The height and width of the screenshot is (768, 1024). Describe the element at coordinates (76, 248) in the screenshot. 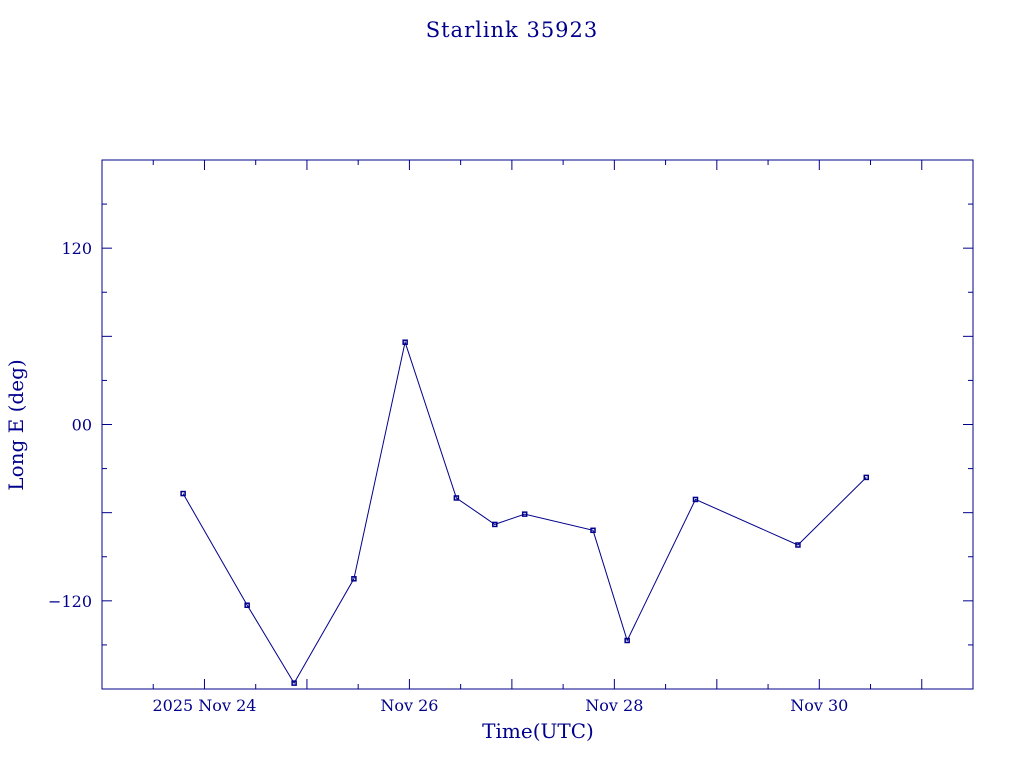

I see `y-tick-label: 120` at that location.